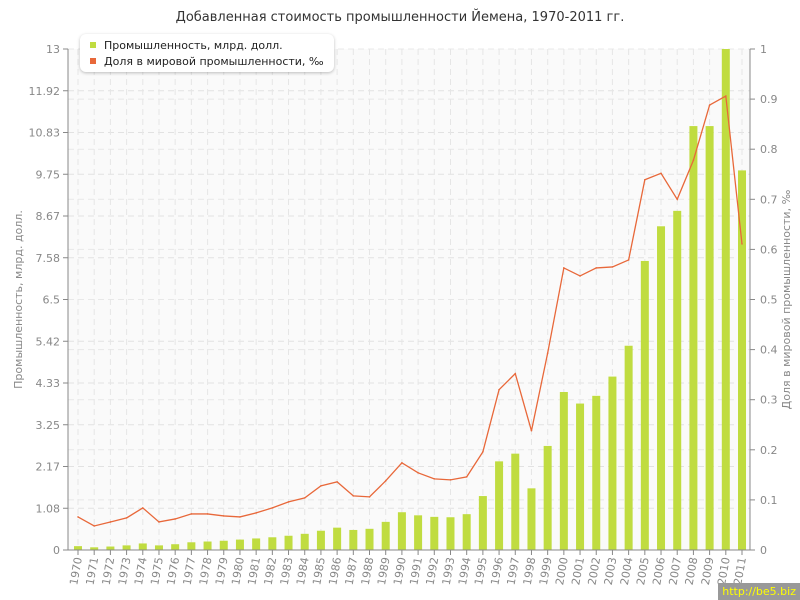  Describe the element at coordinates (759, 591) in the screenshot. I see `watermark: http://be5.biz` at that location.